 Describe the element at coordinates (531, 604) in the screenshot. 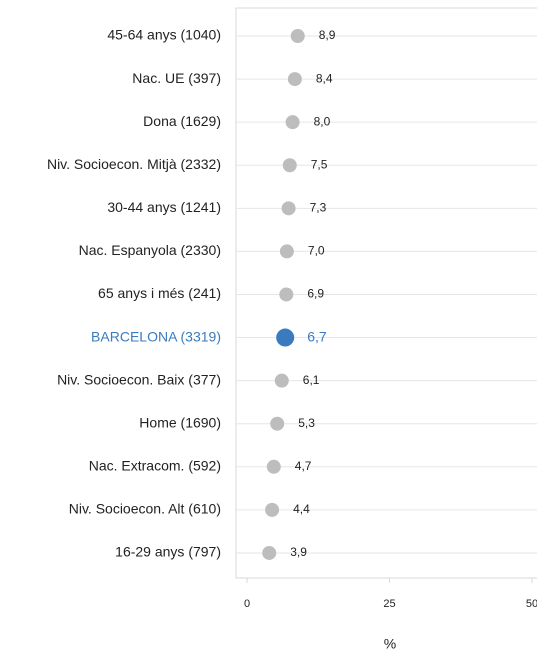

I see `x-tick-label: 50` at that location.